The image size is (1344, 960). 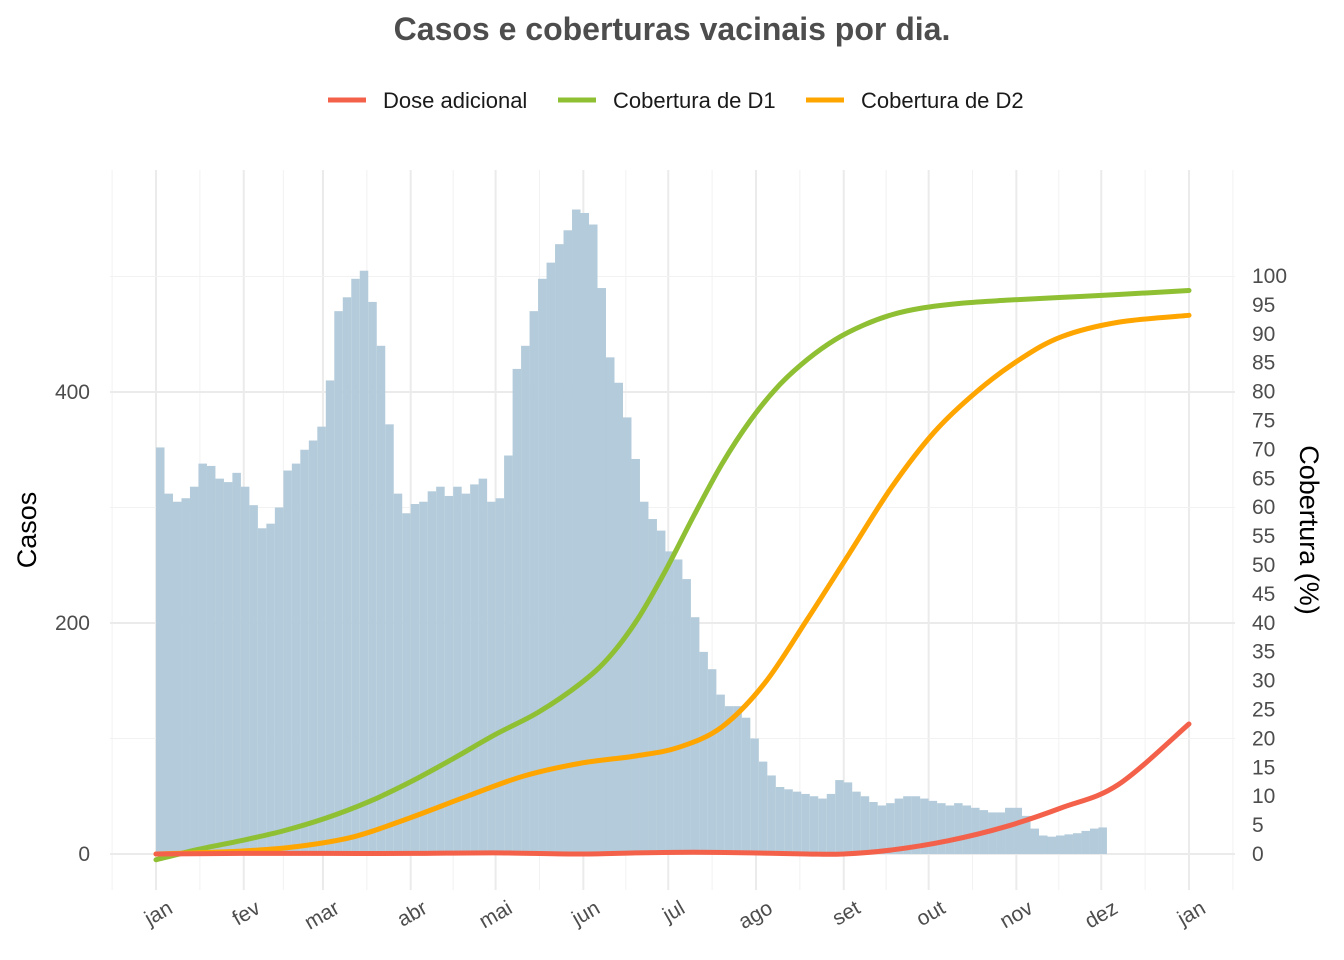 What do you see at coordinates (1263, 710) in the screenshot?
I see `y-right-tick-label: 25` at bounding box center [1263, 710].